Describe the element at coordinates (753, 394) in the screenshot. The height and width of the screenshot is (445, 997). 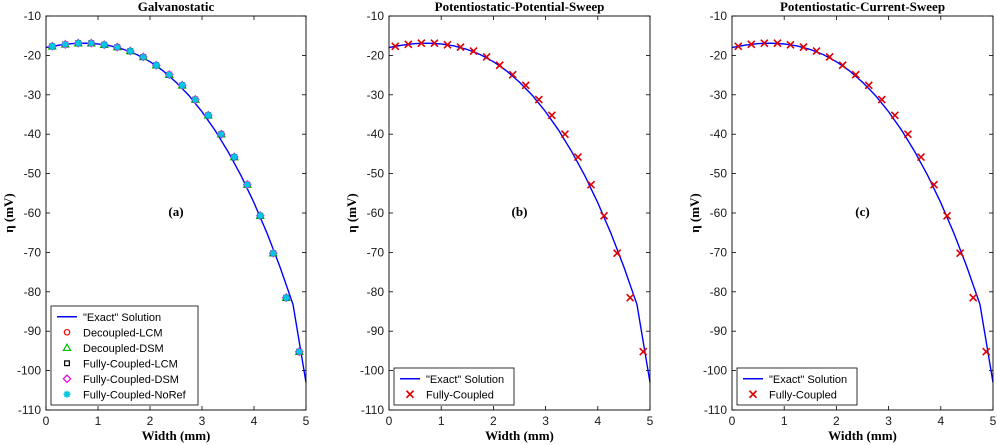
I see `legend-marker-x` at that location.